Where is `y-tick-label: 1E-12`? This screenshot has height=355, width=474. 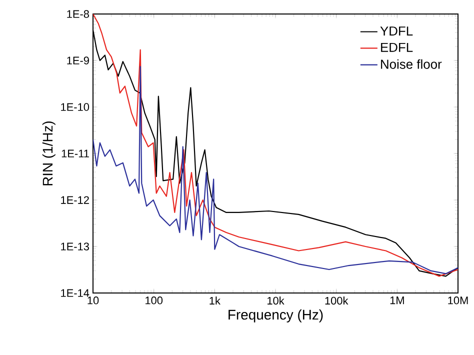 y-tick-label: 1E-12 is located at coordinates (75, 200).